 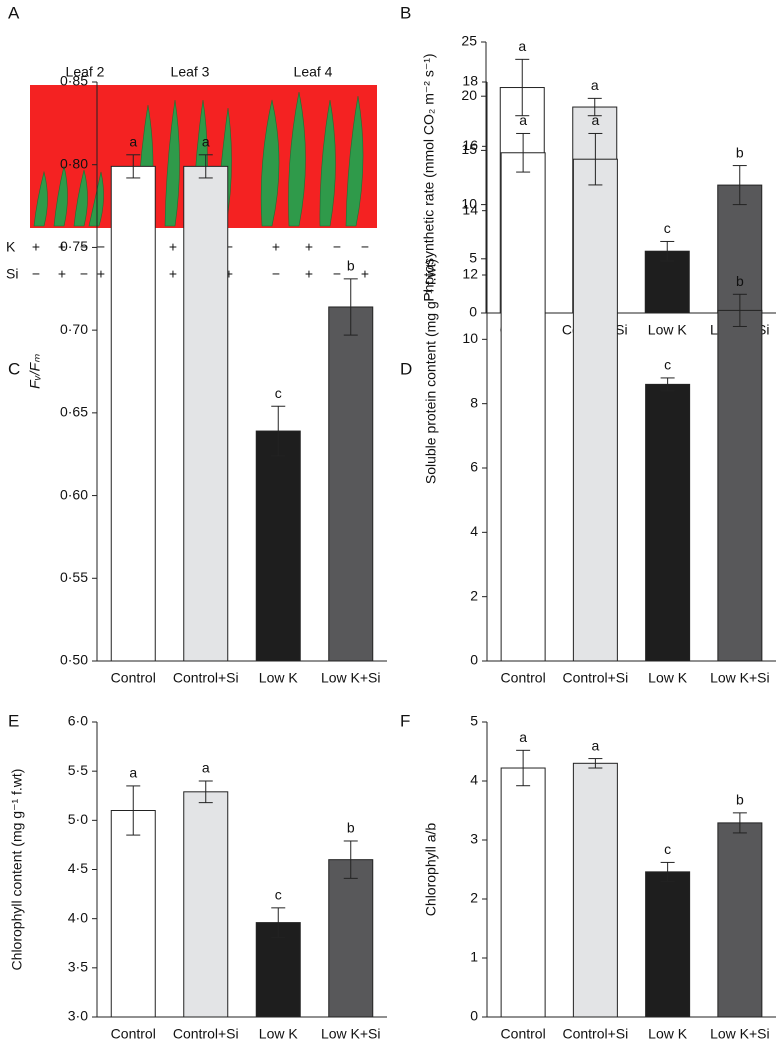 I want to click on y-axis-label: Chlorophyll content (mg g⁻¹ f.wt), so click(x=17, y=870).